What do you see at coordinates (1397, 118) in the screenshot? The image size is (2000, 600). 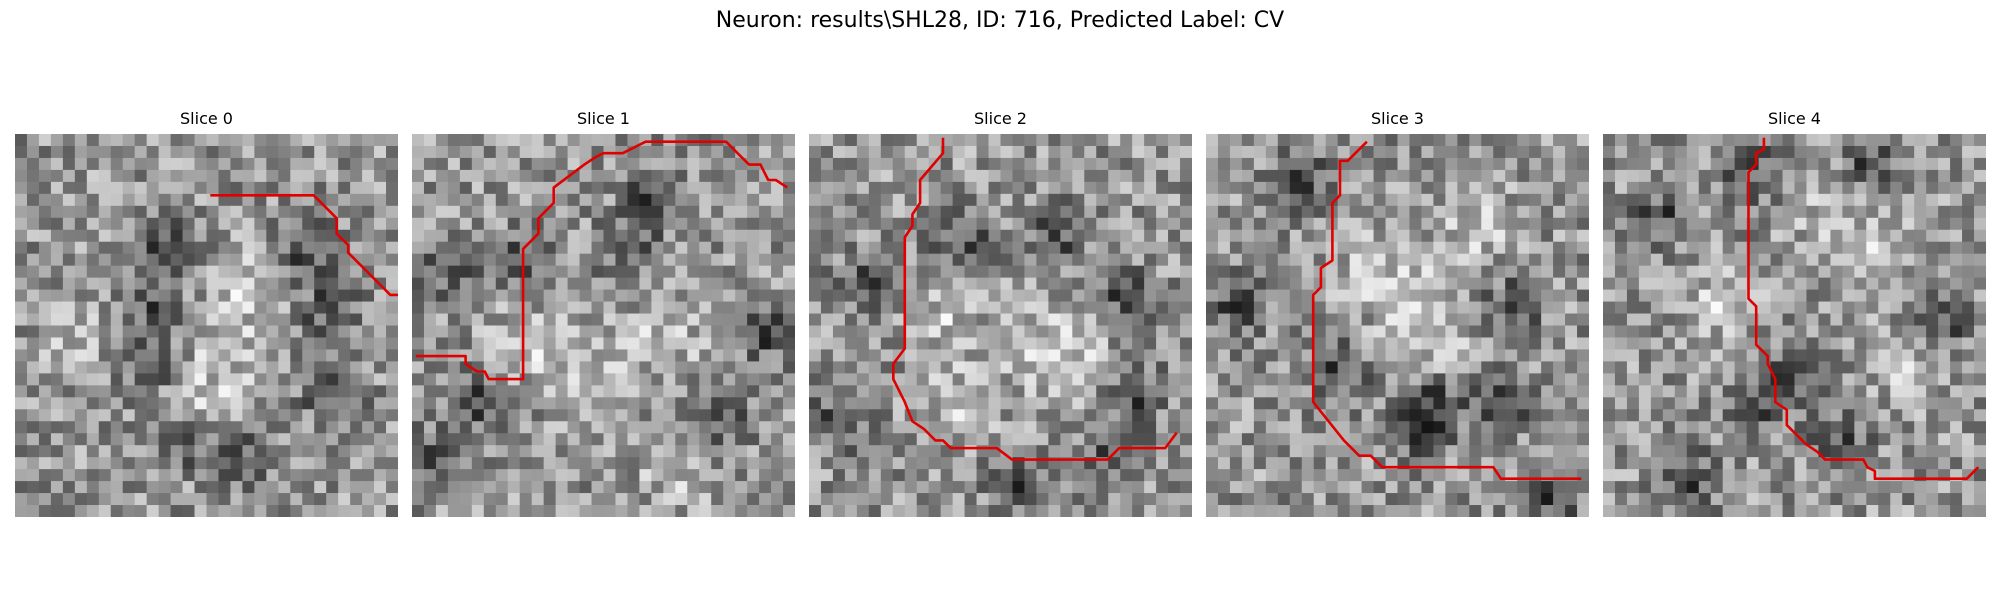 I see `slice-title: Slice 3` at bounding box center [1397, 118].